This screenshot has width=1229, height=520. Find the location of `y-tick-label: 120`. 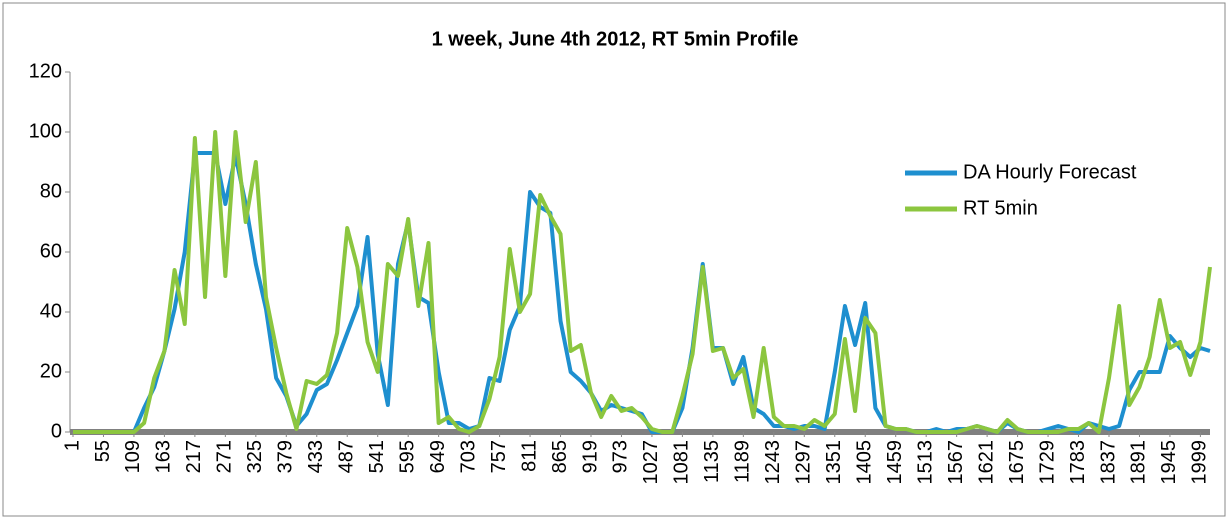

y-tick-label: 120 is located at coordinates (45, 71).